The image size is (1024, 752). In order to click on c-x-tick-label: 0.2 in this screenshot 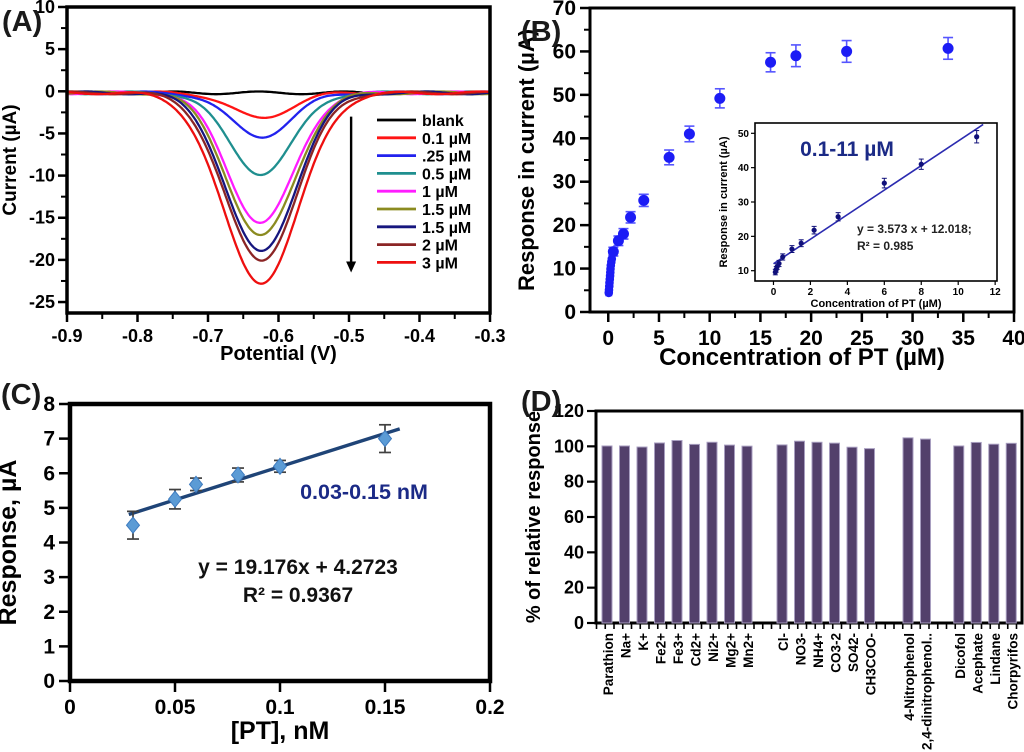, I will do `click(489, 707)`.